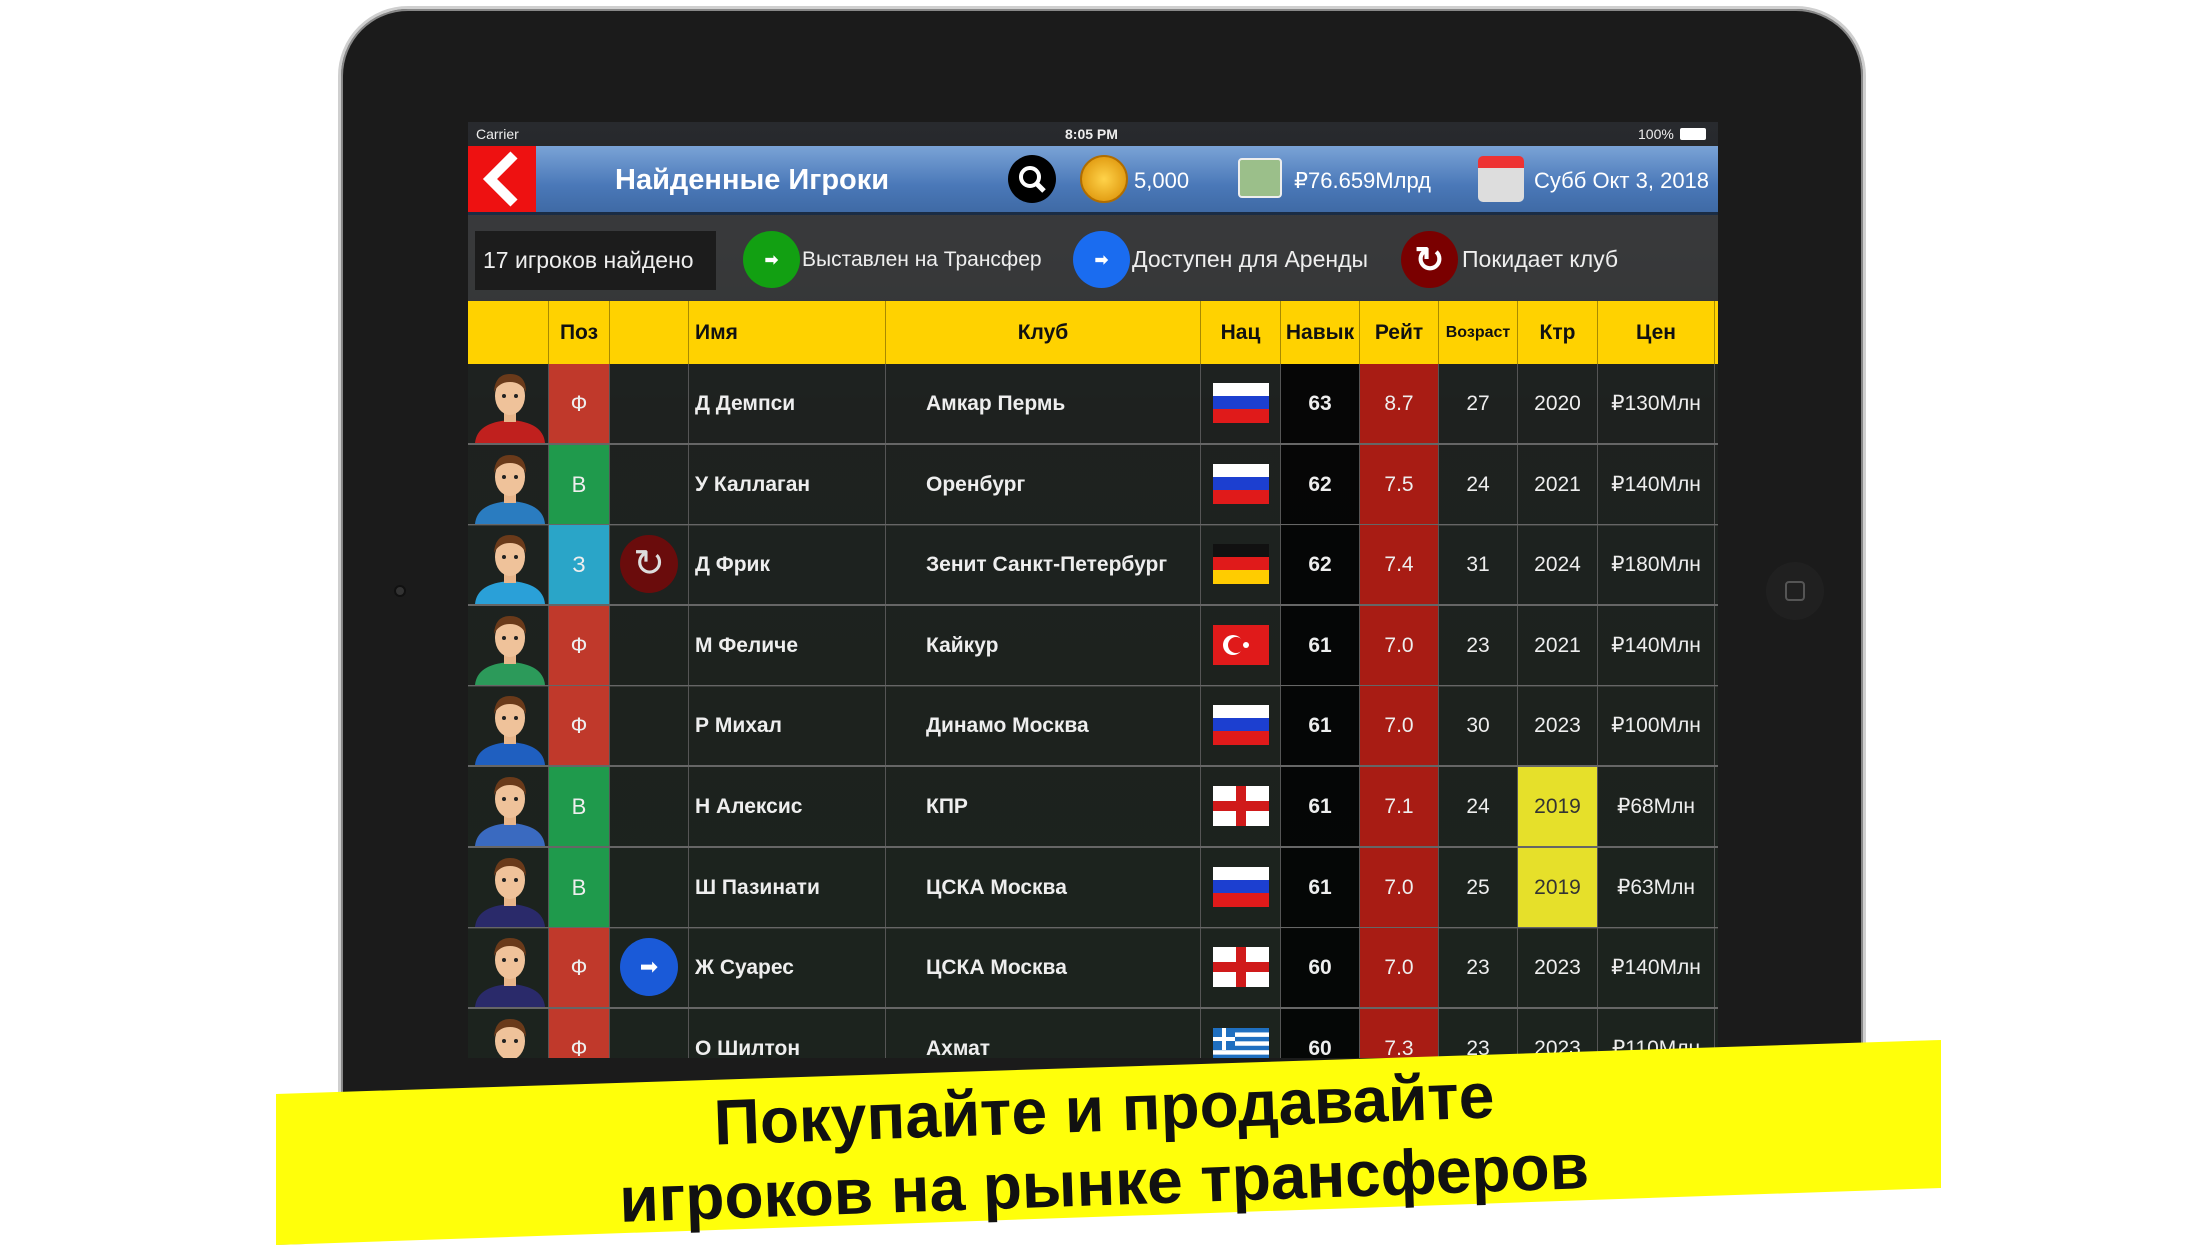 The height and width of the screenshot is (1258, 2208). What do you see at coordinates (1558, 332) in the screenshot?
I see `column-header-contract: Ктр` at bounding box center [1558, 332].